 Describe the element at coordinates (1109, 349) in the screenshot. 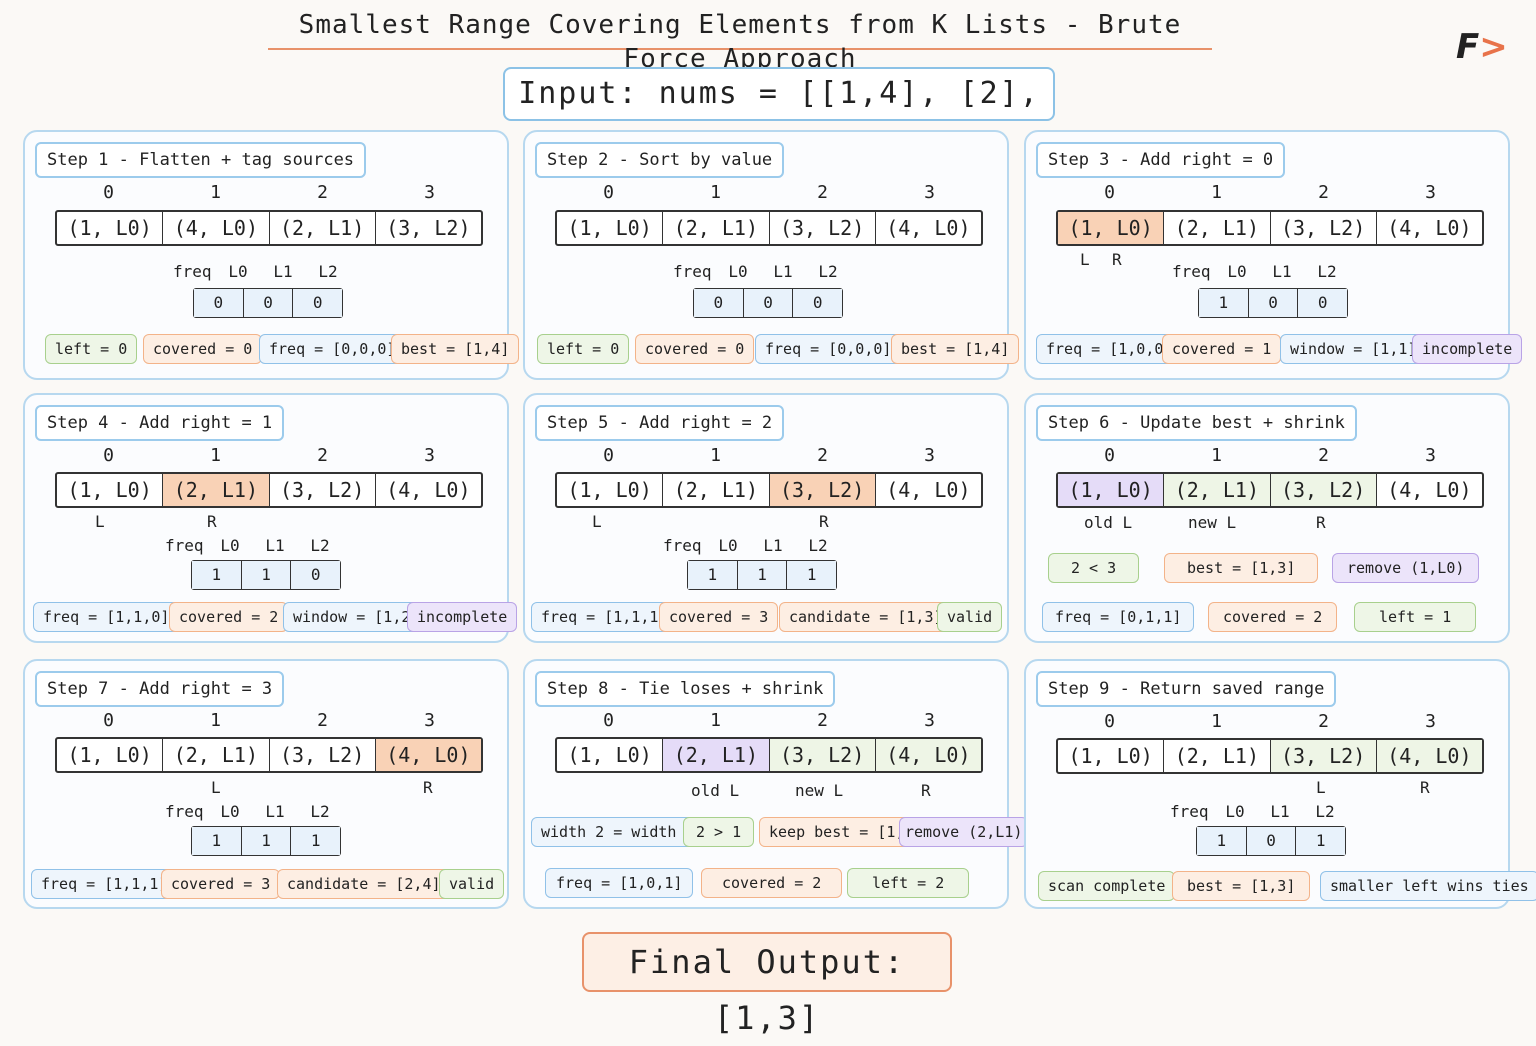

I see `state-badge: freq = [1,0,0]` at that location.